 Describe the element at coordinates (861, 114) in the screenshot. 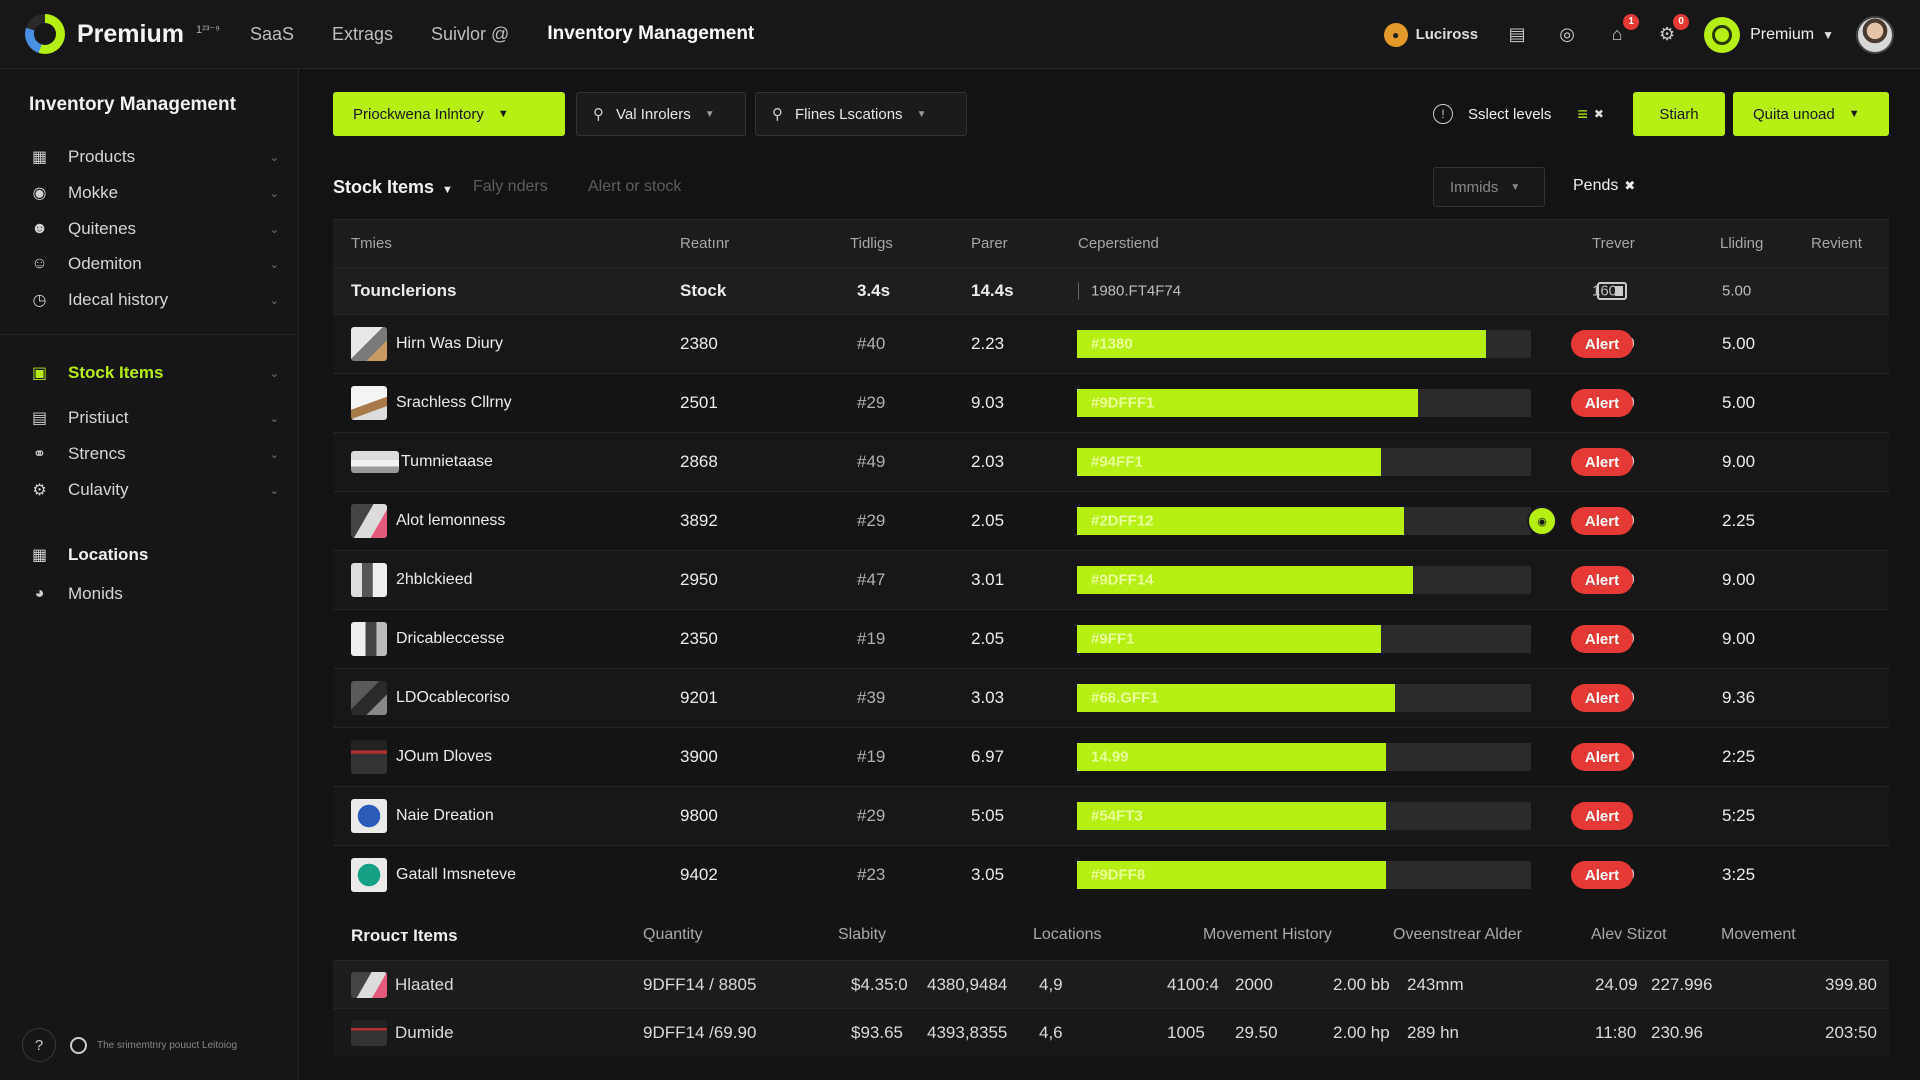

I see `locations-search: ⚲ Flines Lscations ▼` at that location.